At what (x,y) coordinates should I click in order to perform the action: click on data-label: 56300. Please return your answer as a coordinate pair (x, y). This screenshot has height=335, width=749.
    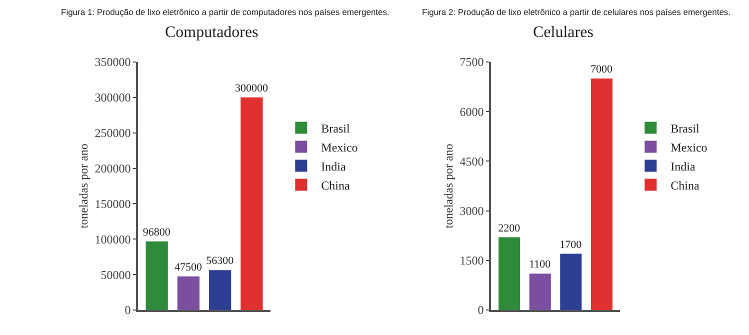
    Looking at the image, I should click on (220, 261).